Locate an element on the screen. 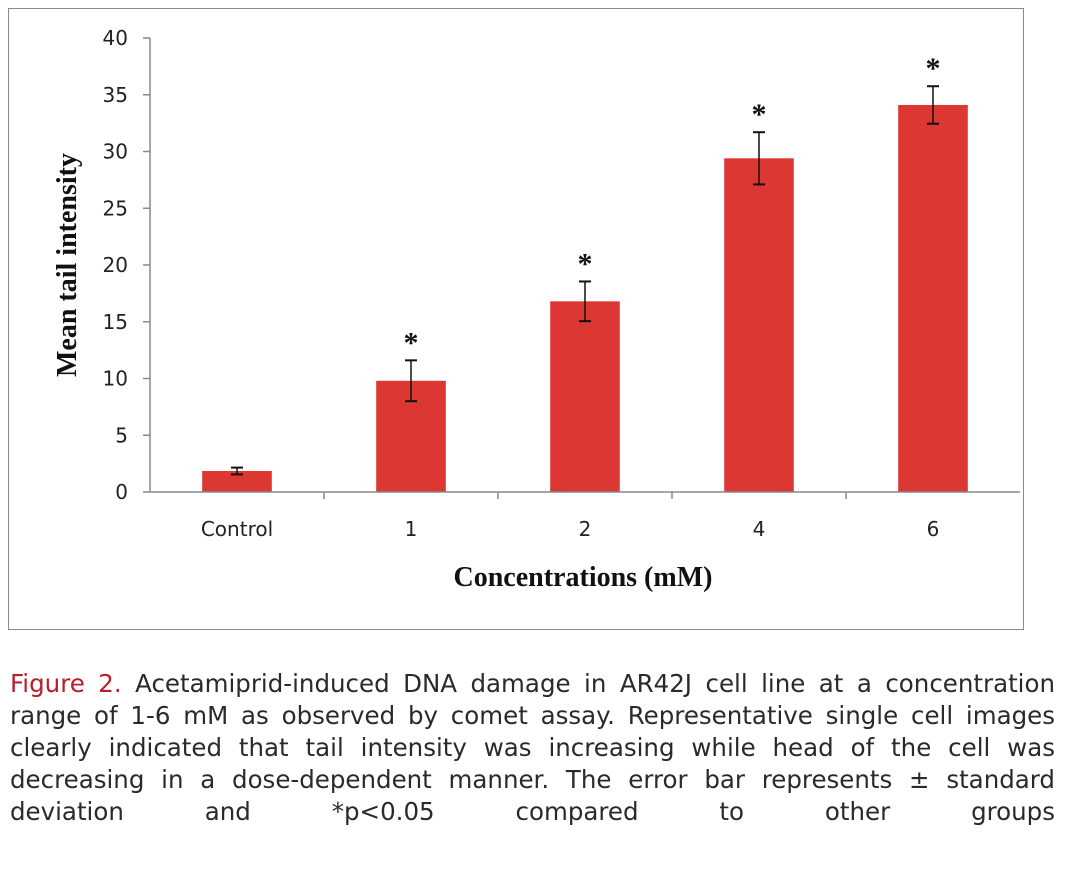  y-tick-label: 40 is located at coordinates (115, 38).